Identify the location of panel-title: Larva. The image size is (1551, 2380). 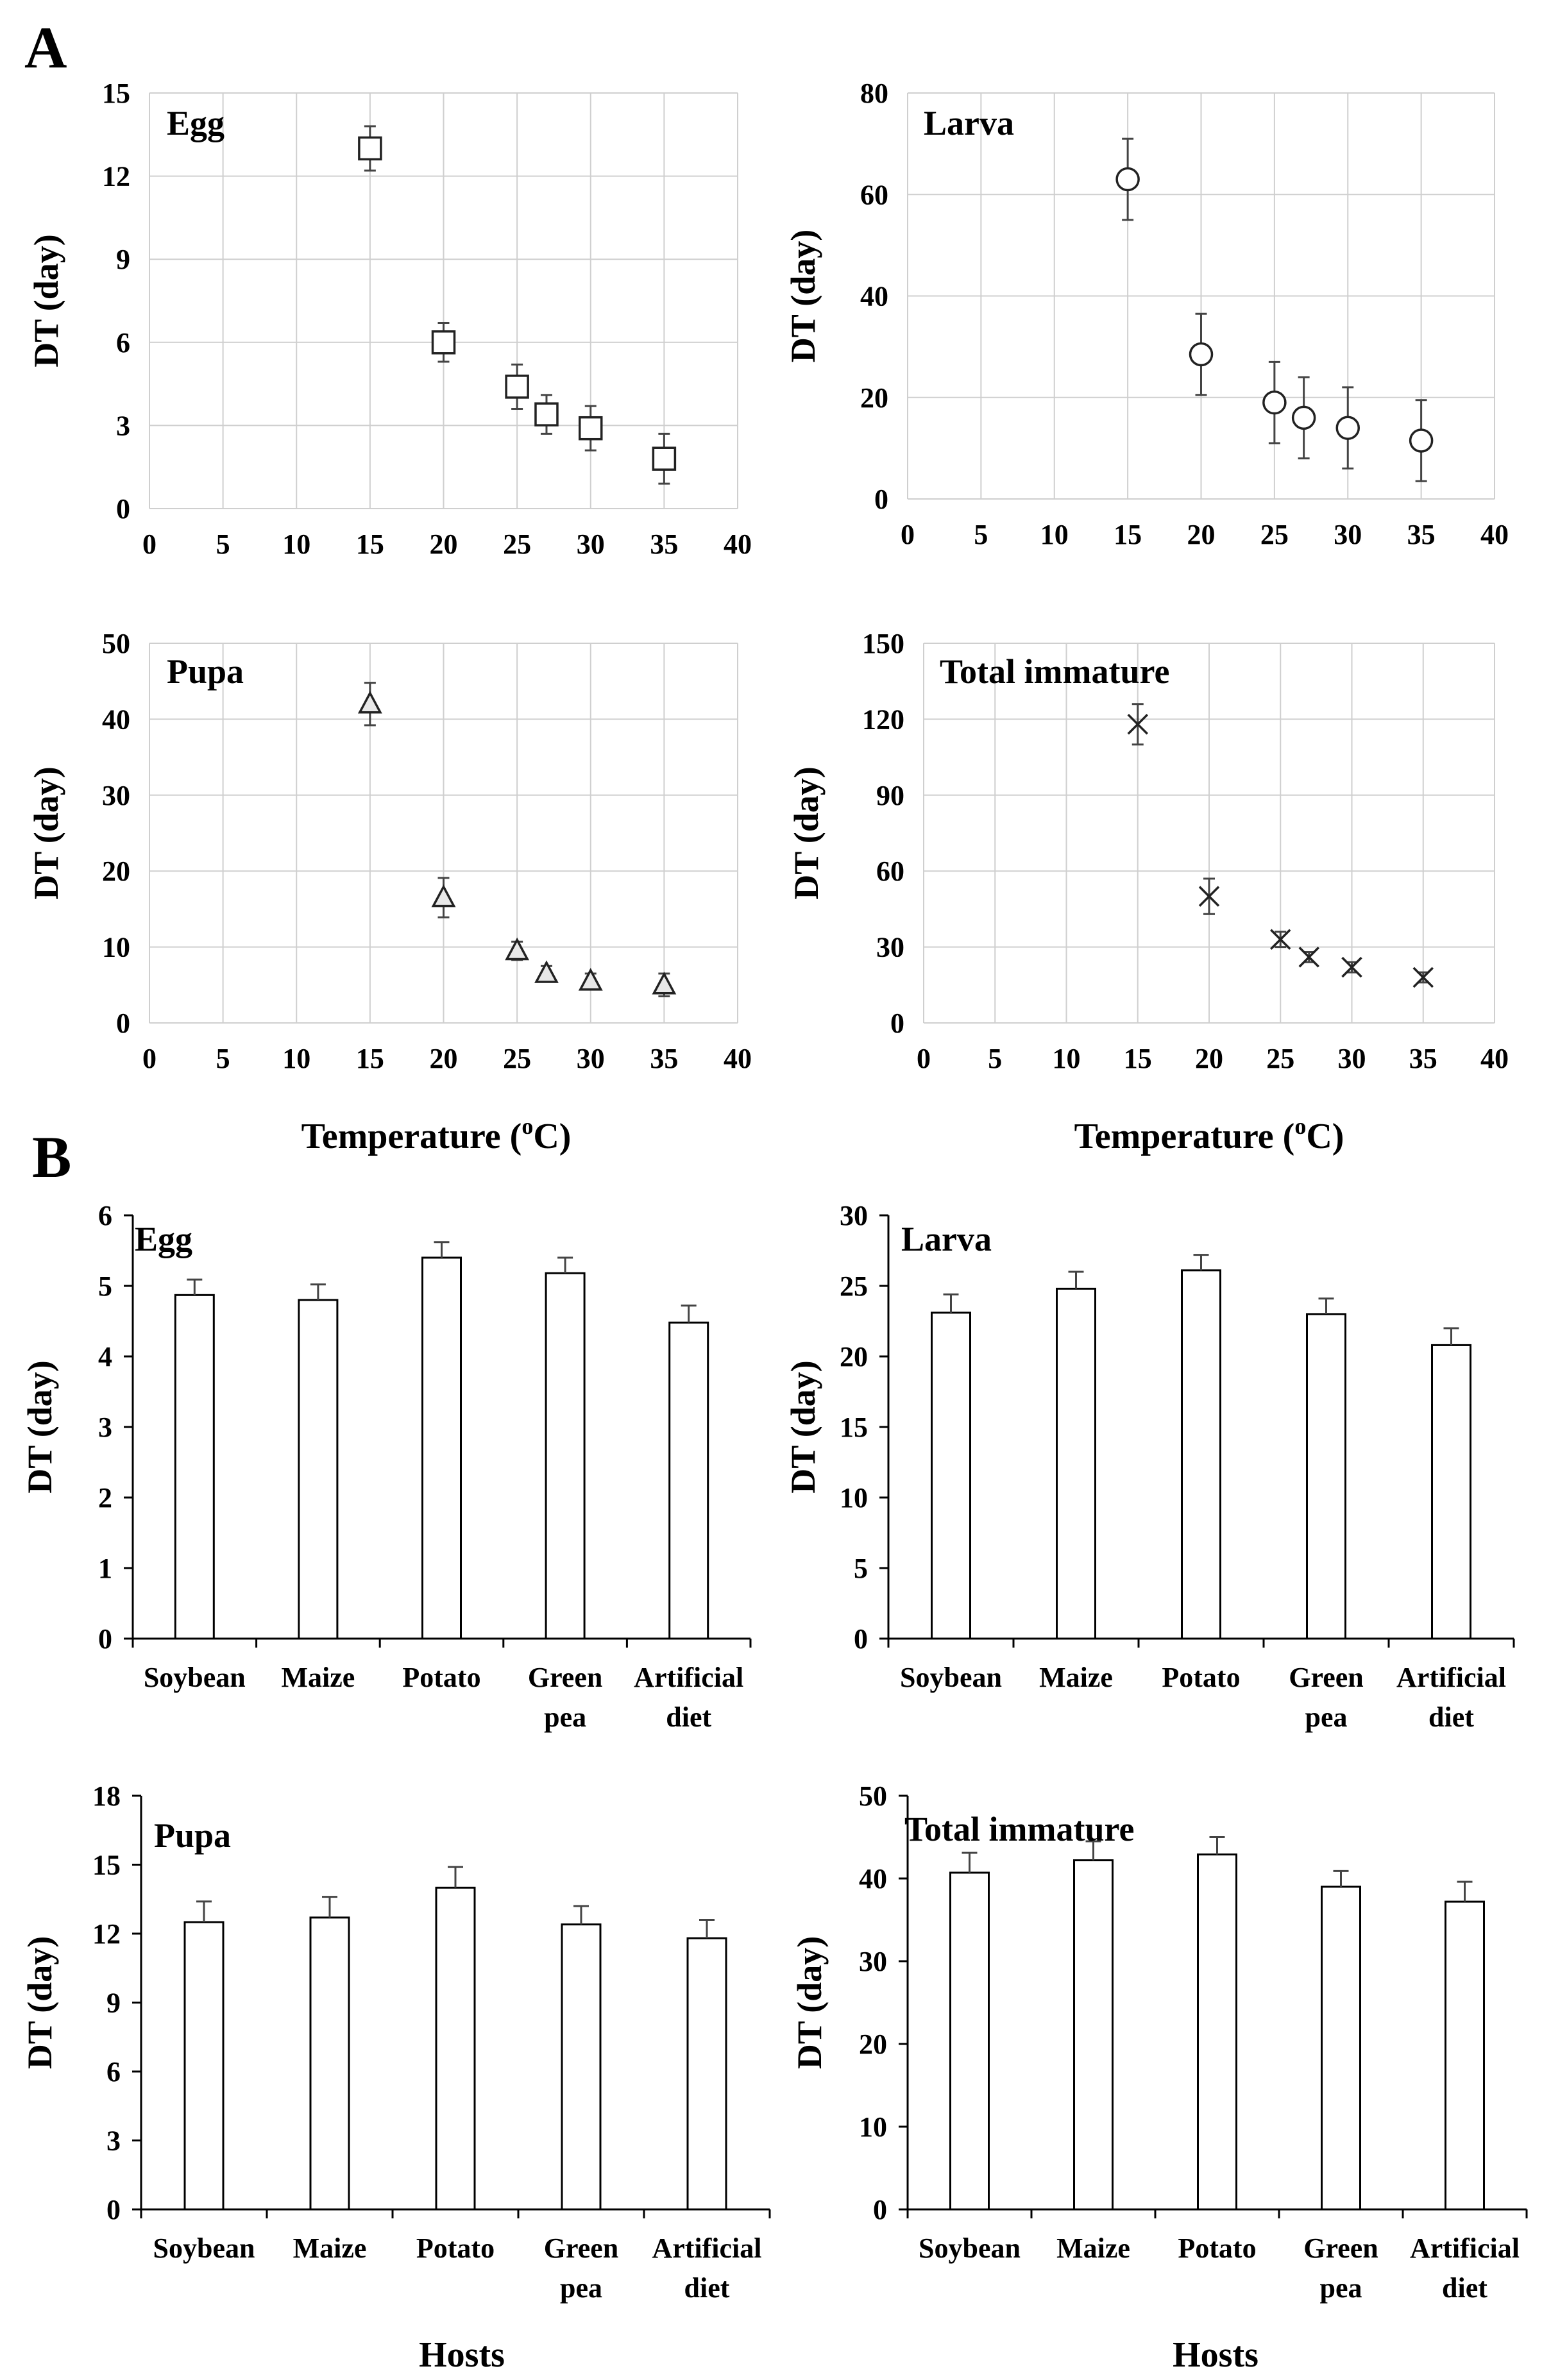
(946, 1239).